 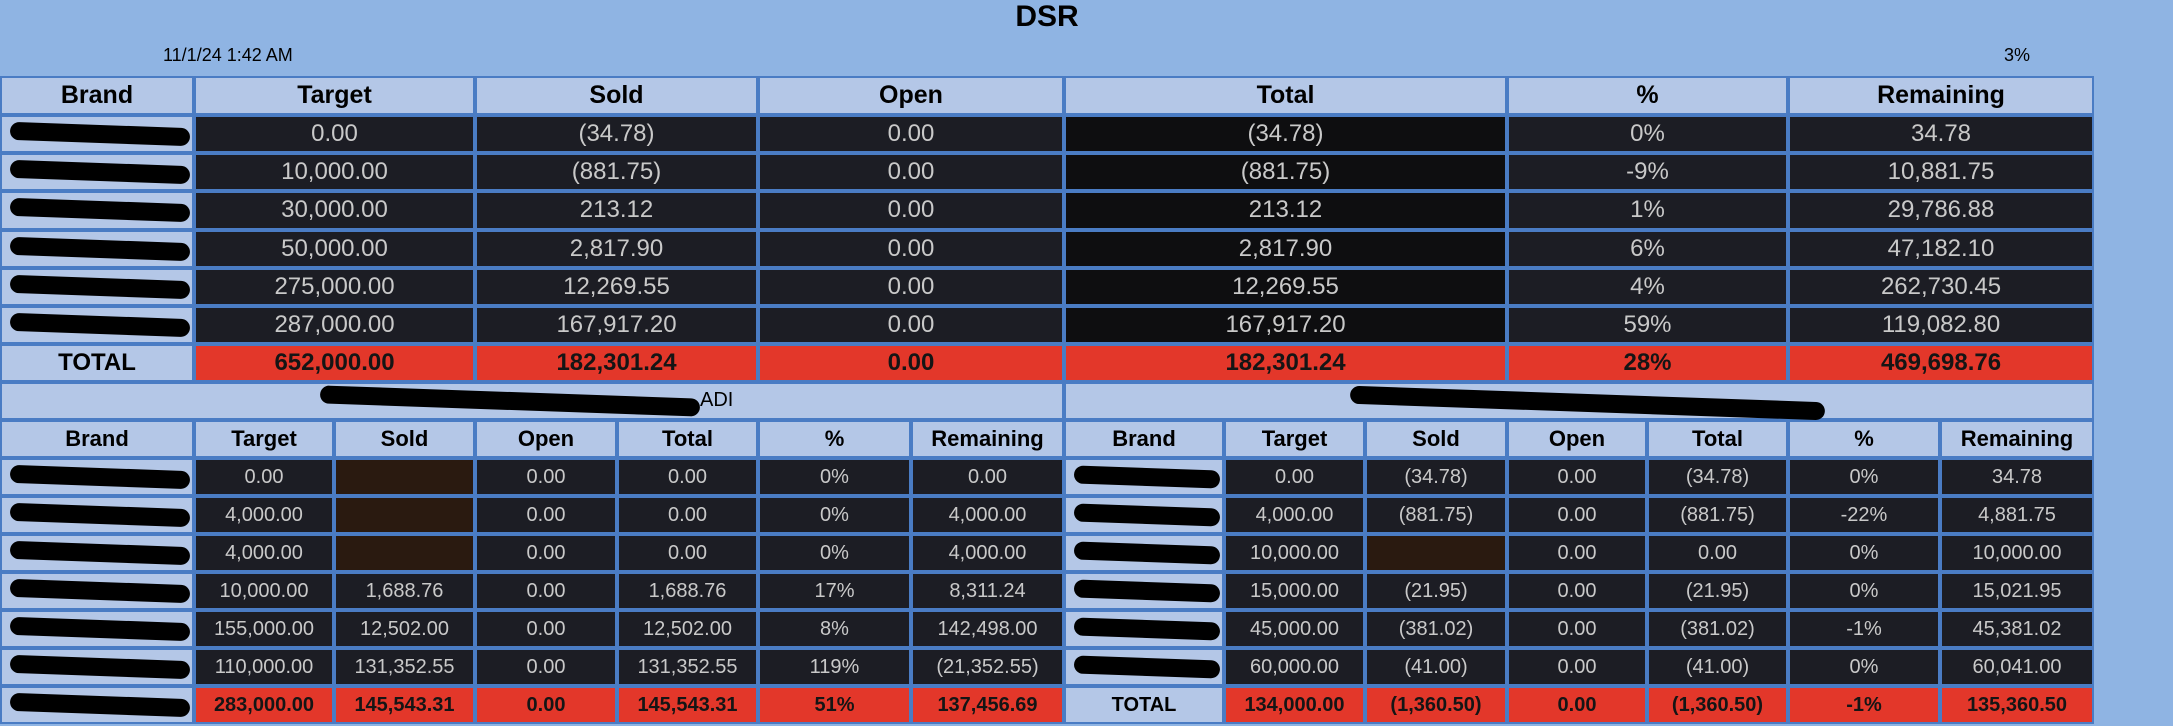 I want to click on data-cell: -22%, so click(x=1864, y=515).